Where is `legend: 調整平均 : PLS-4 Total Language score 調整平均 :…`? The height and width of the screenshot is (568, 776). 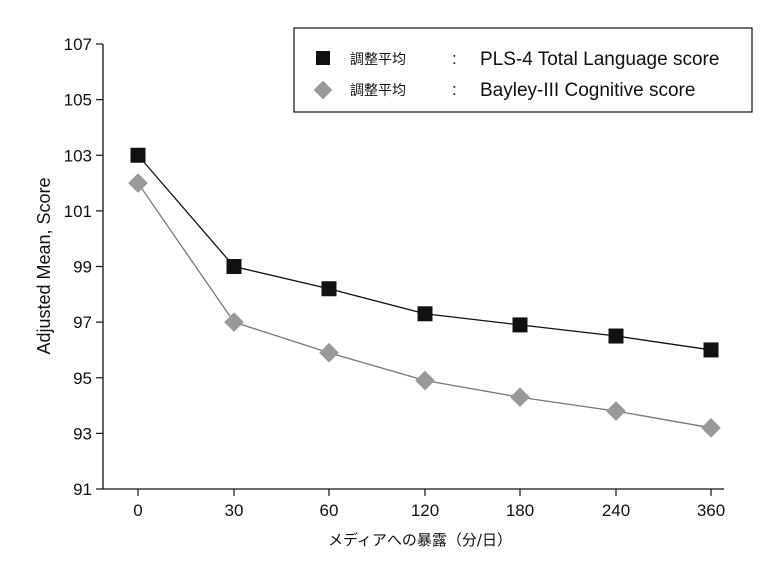 legend: 調整平均 : PLS-4 Total Language score 調整平均 :… is located at coordinates (523, 70).